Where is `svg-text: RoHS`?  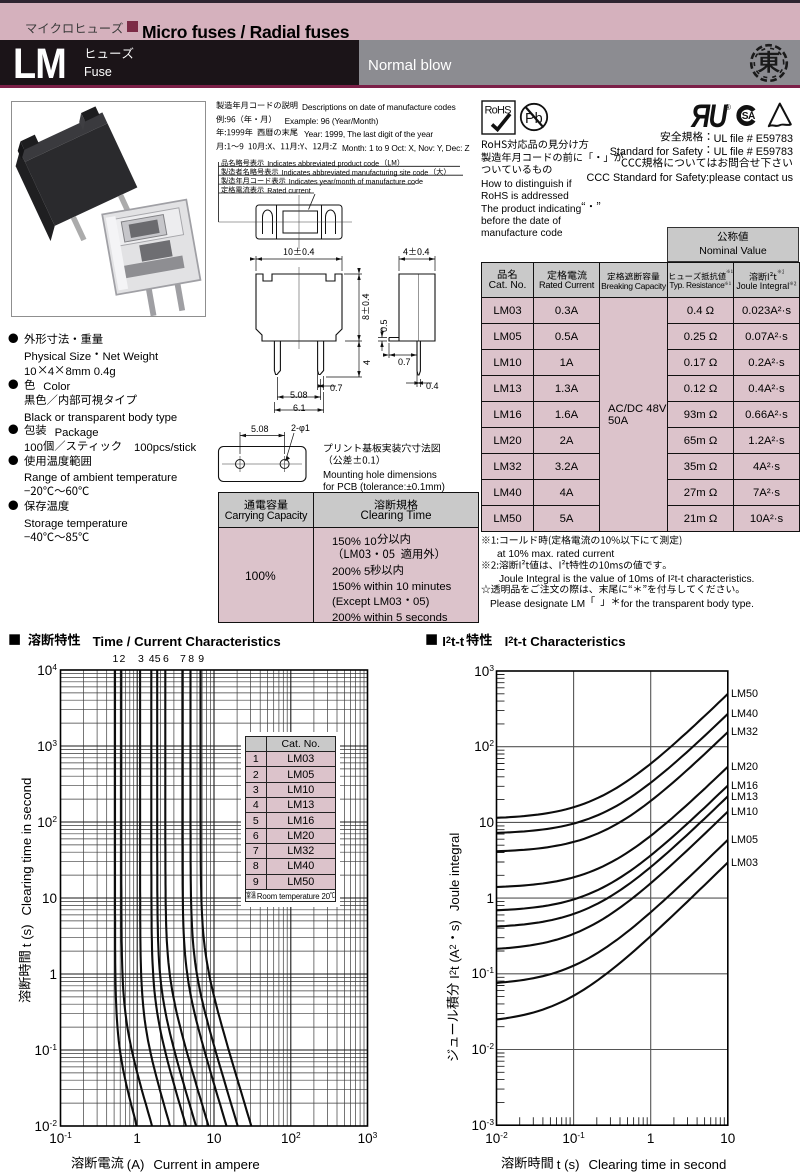 svg-text: RoHS is located at coordinates (498, 111).